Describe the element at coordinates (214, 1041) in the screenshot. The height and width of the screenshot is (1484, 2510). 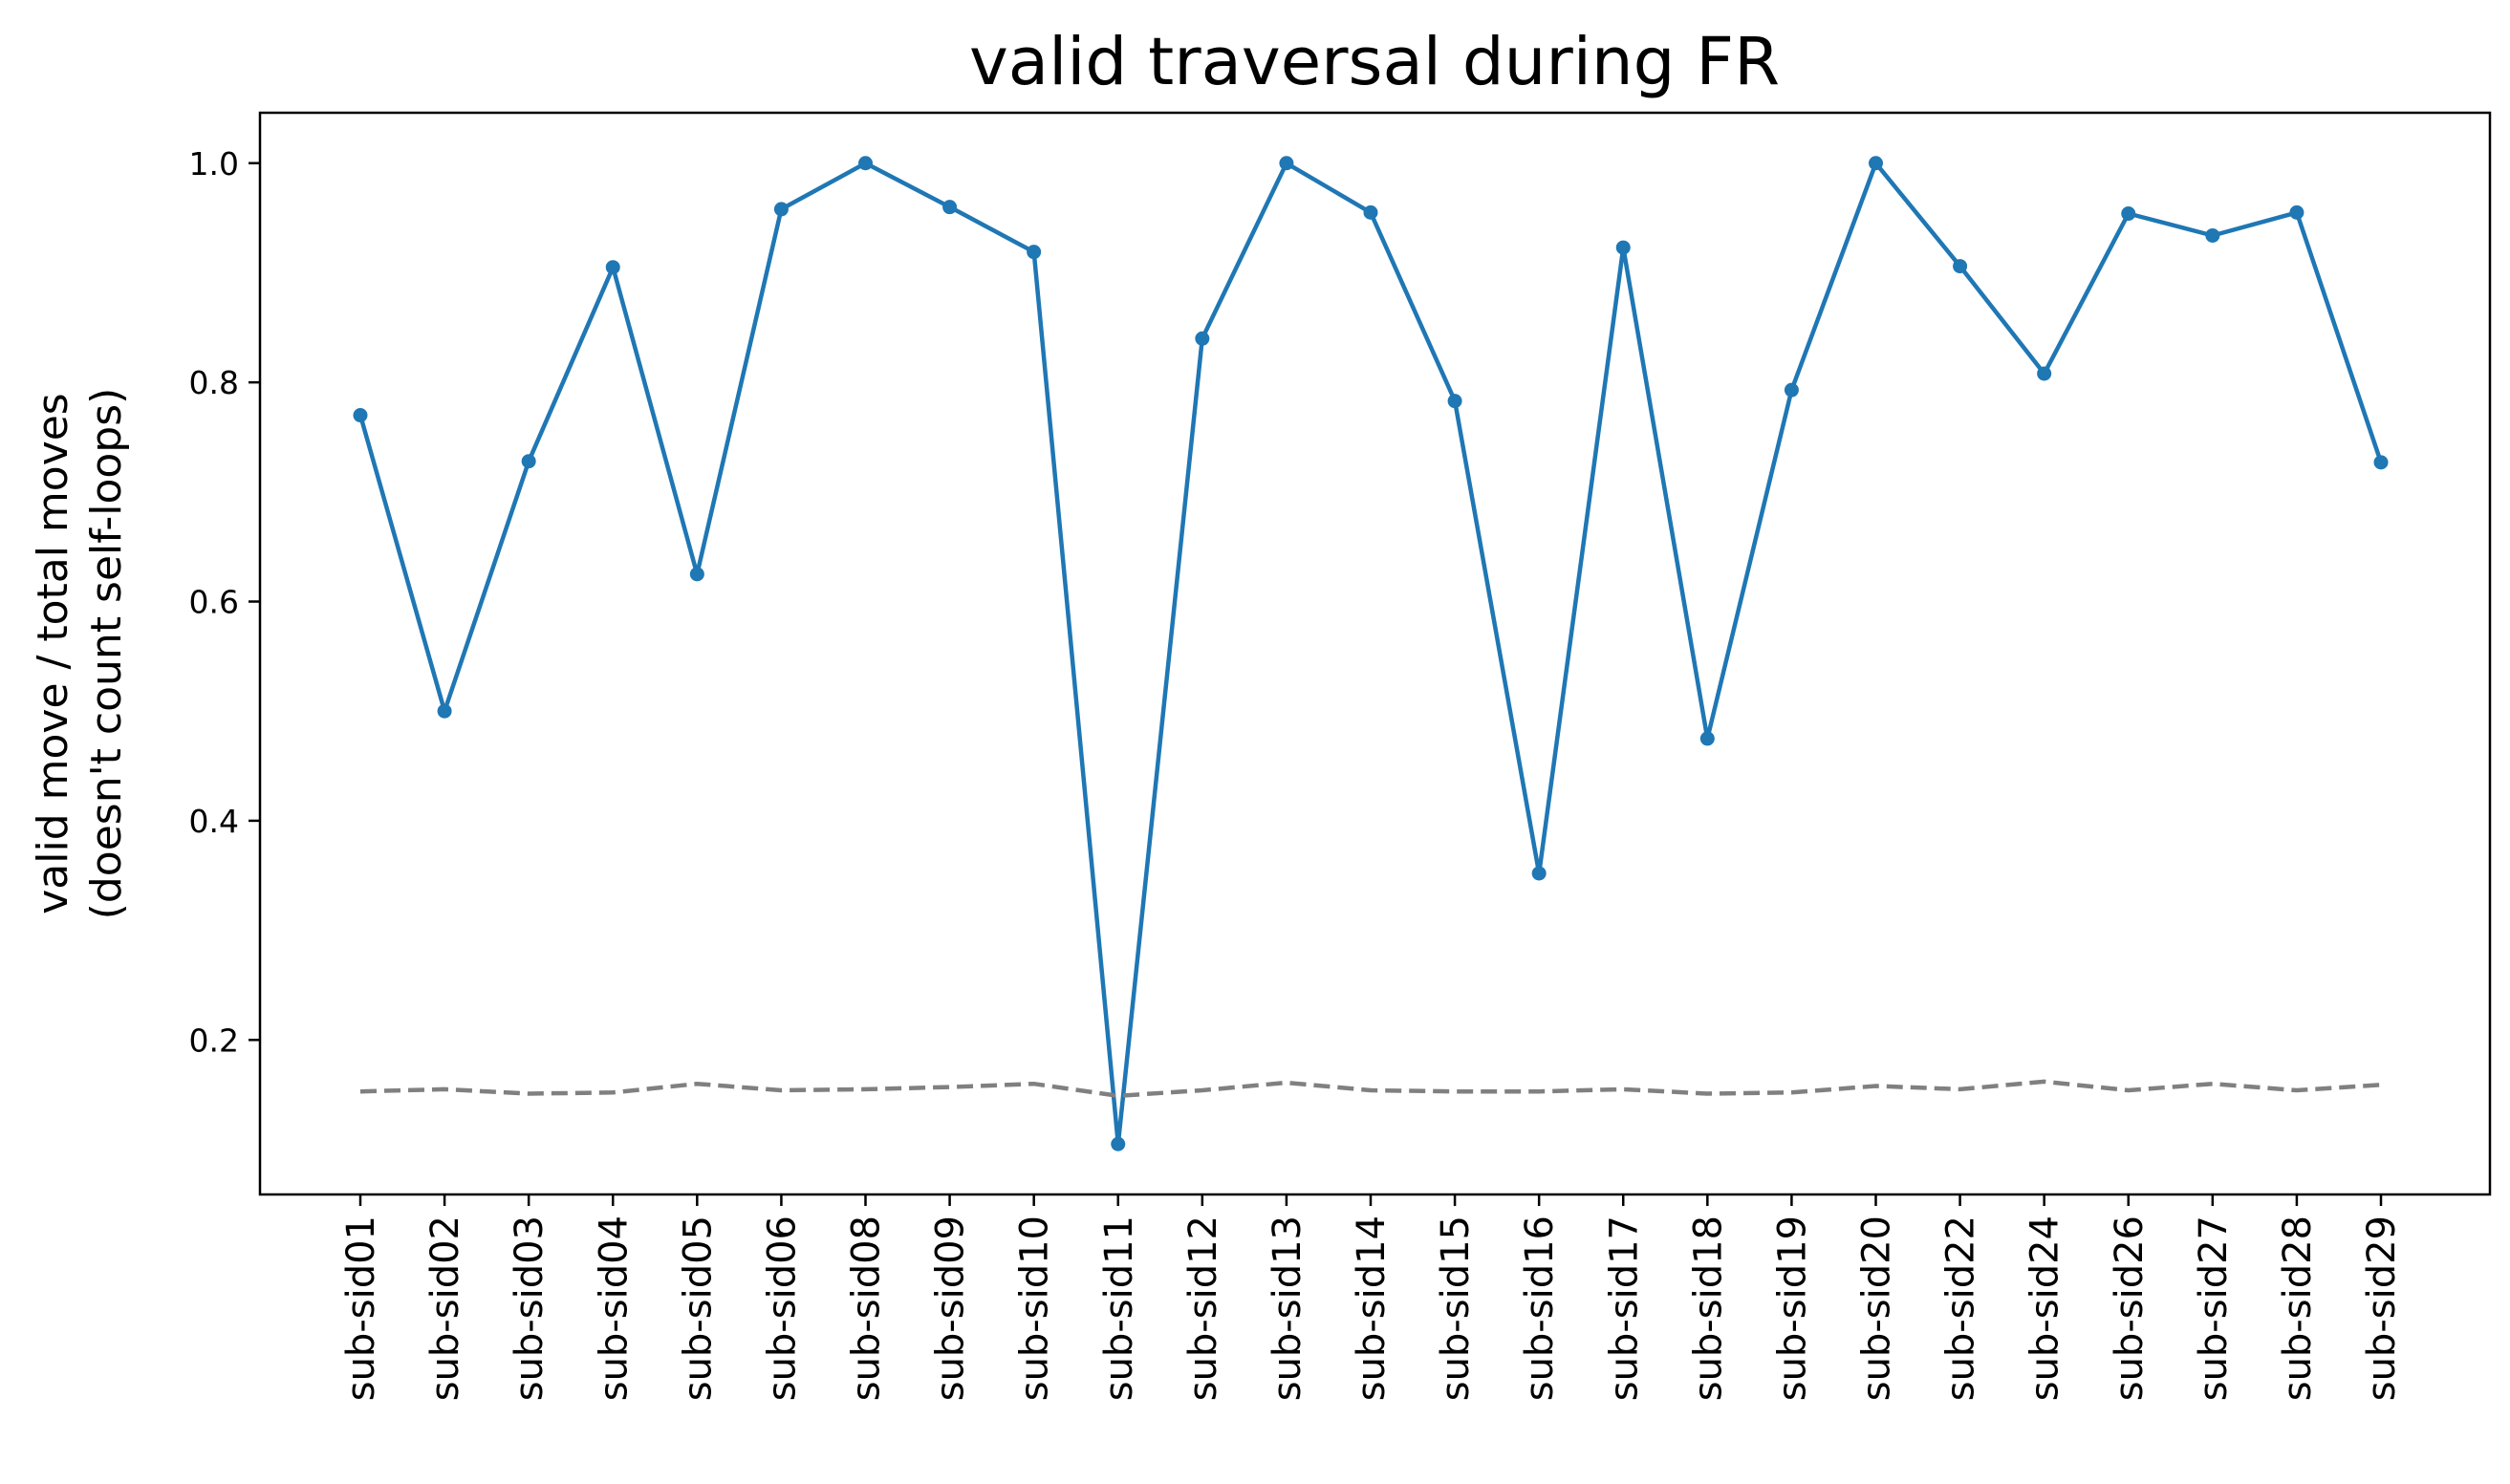
I see `y-tick-label: 0.2` at that location.